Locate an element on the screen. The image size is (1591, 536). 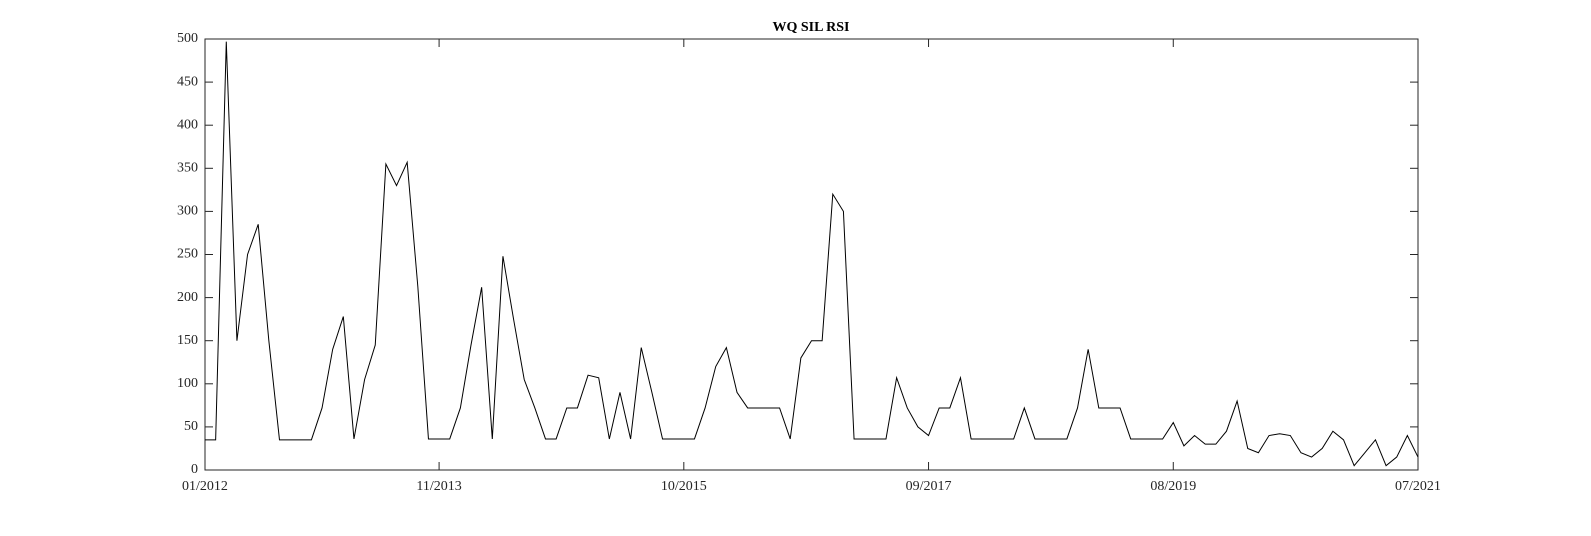
y-tick-label: 400 is located at coordinates (187, 124).